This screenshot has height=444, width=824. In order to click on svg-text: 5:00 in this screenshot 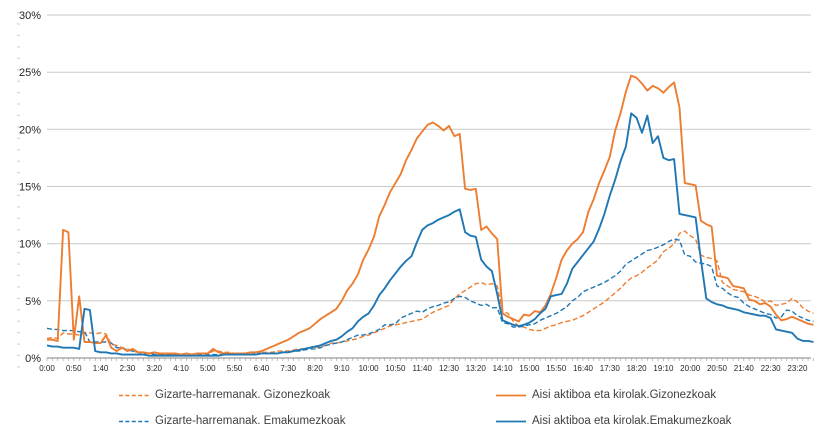, I will do `click(208, 368)`.